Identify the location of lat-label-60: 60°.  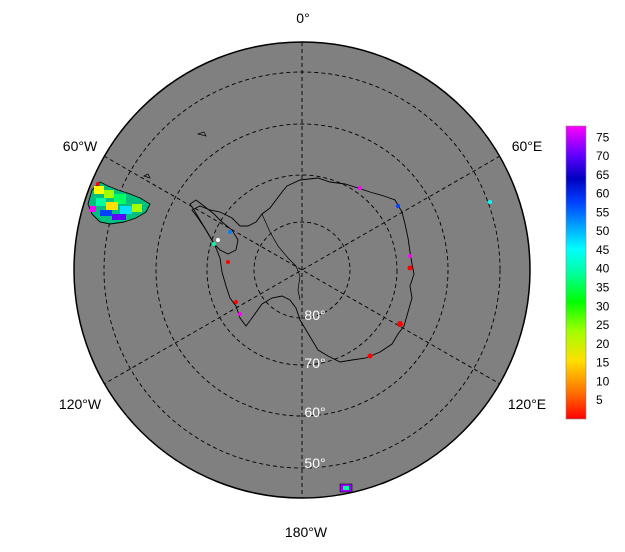
(314, 412).